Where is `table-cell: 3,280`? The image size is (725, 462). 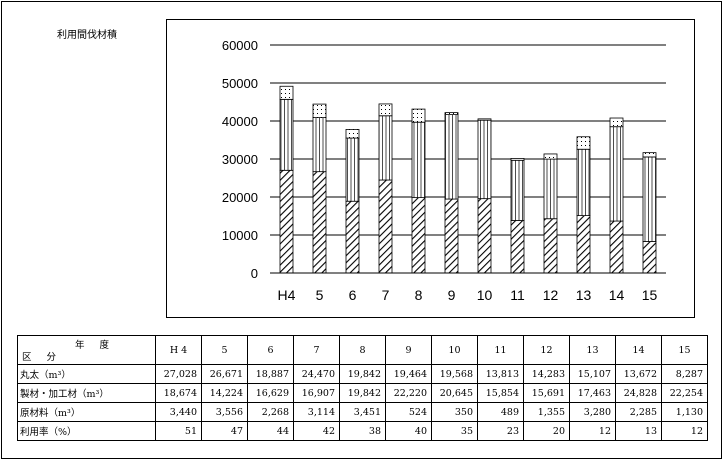
table-cell: 3,280 is located at coordinates (592, 412).